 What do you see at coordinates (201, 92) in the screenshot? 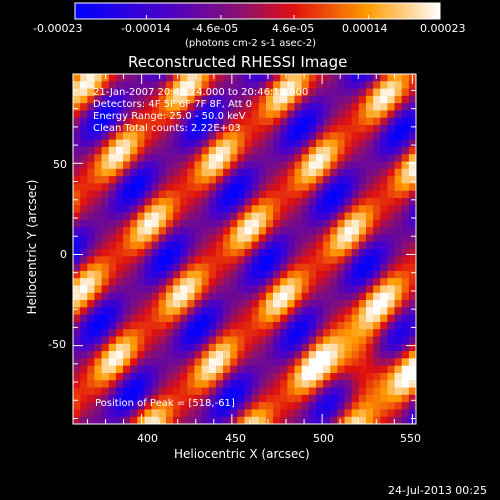
I see `annotation-time-range: 21-Jan-2007 20:44:24.000 to 20:46:16.000` at bounding box center [201, 92].